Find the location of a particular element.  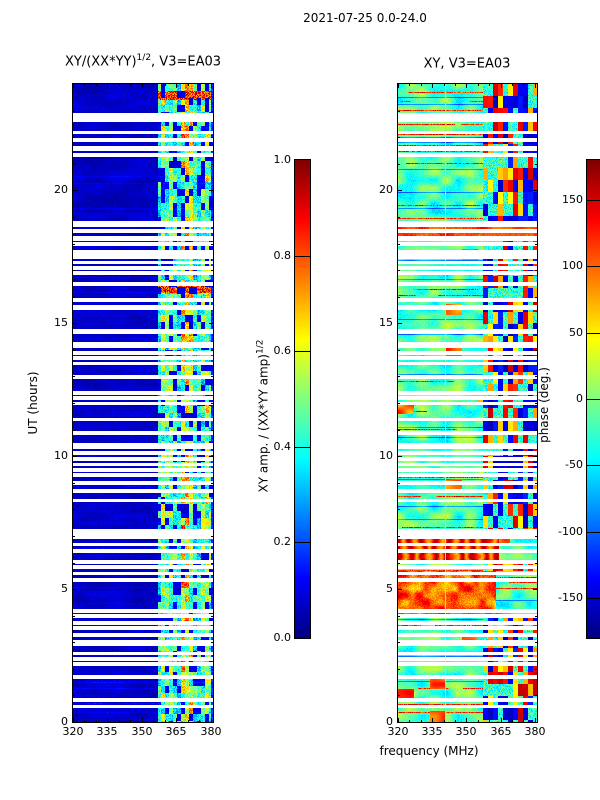

x-tick-label: 335 is located at coordinates (432, 731).